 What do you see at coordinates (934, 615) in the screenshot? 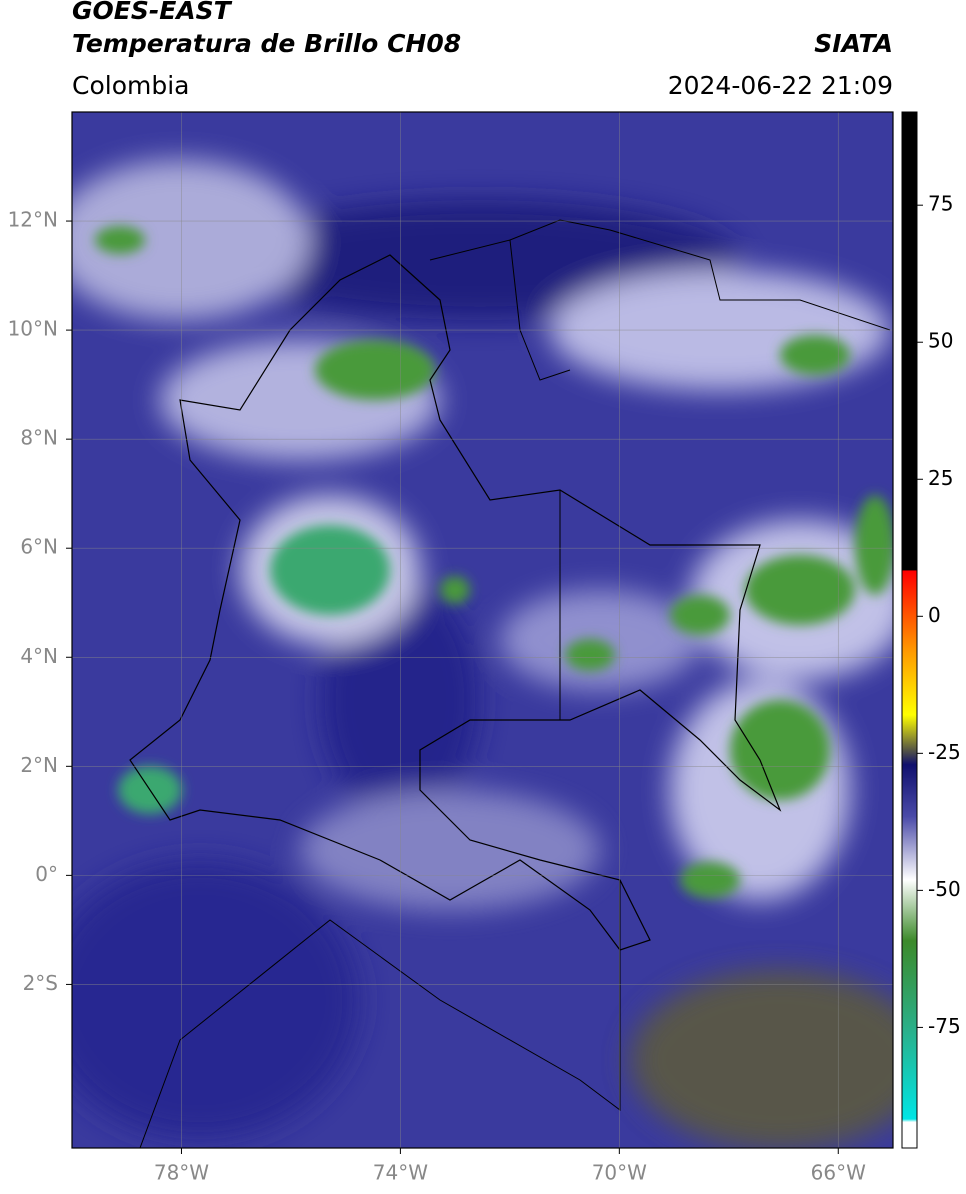
I see `colorbar-tick-label: 0` at bounding box center [934, 615].